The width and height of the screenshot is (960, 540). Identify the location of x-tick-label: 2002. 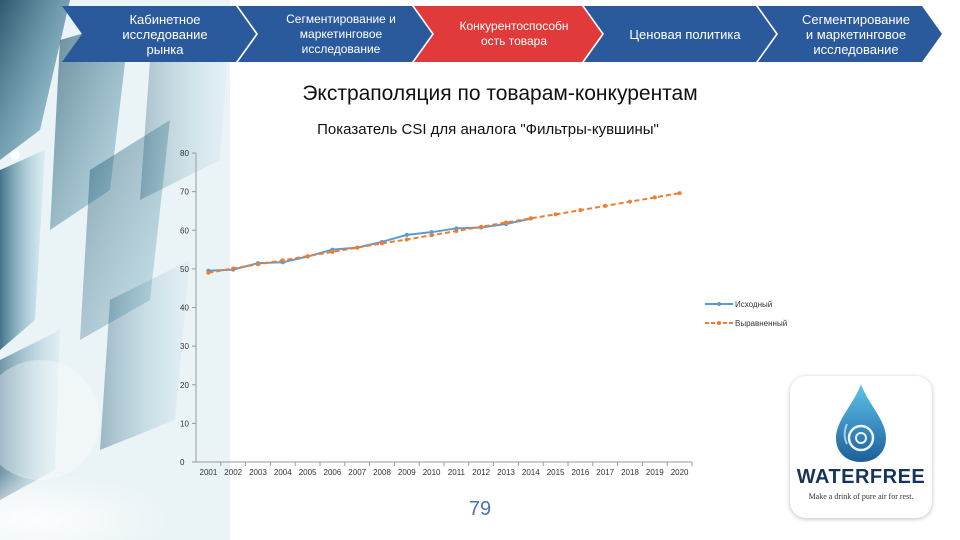
(233, 472).